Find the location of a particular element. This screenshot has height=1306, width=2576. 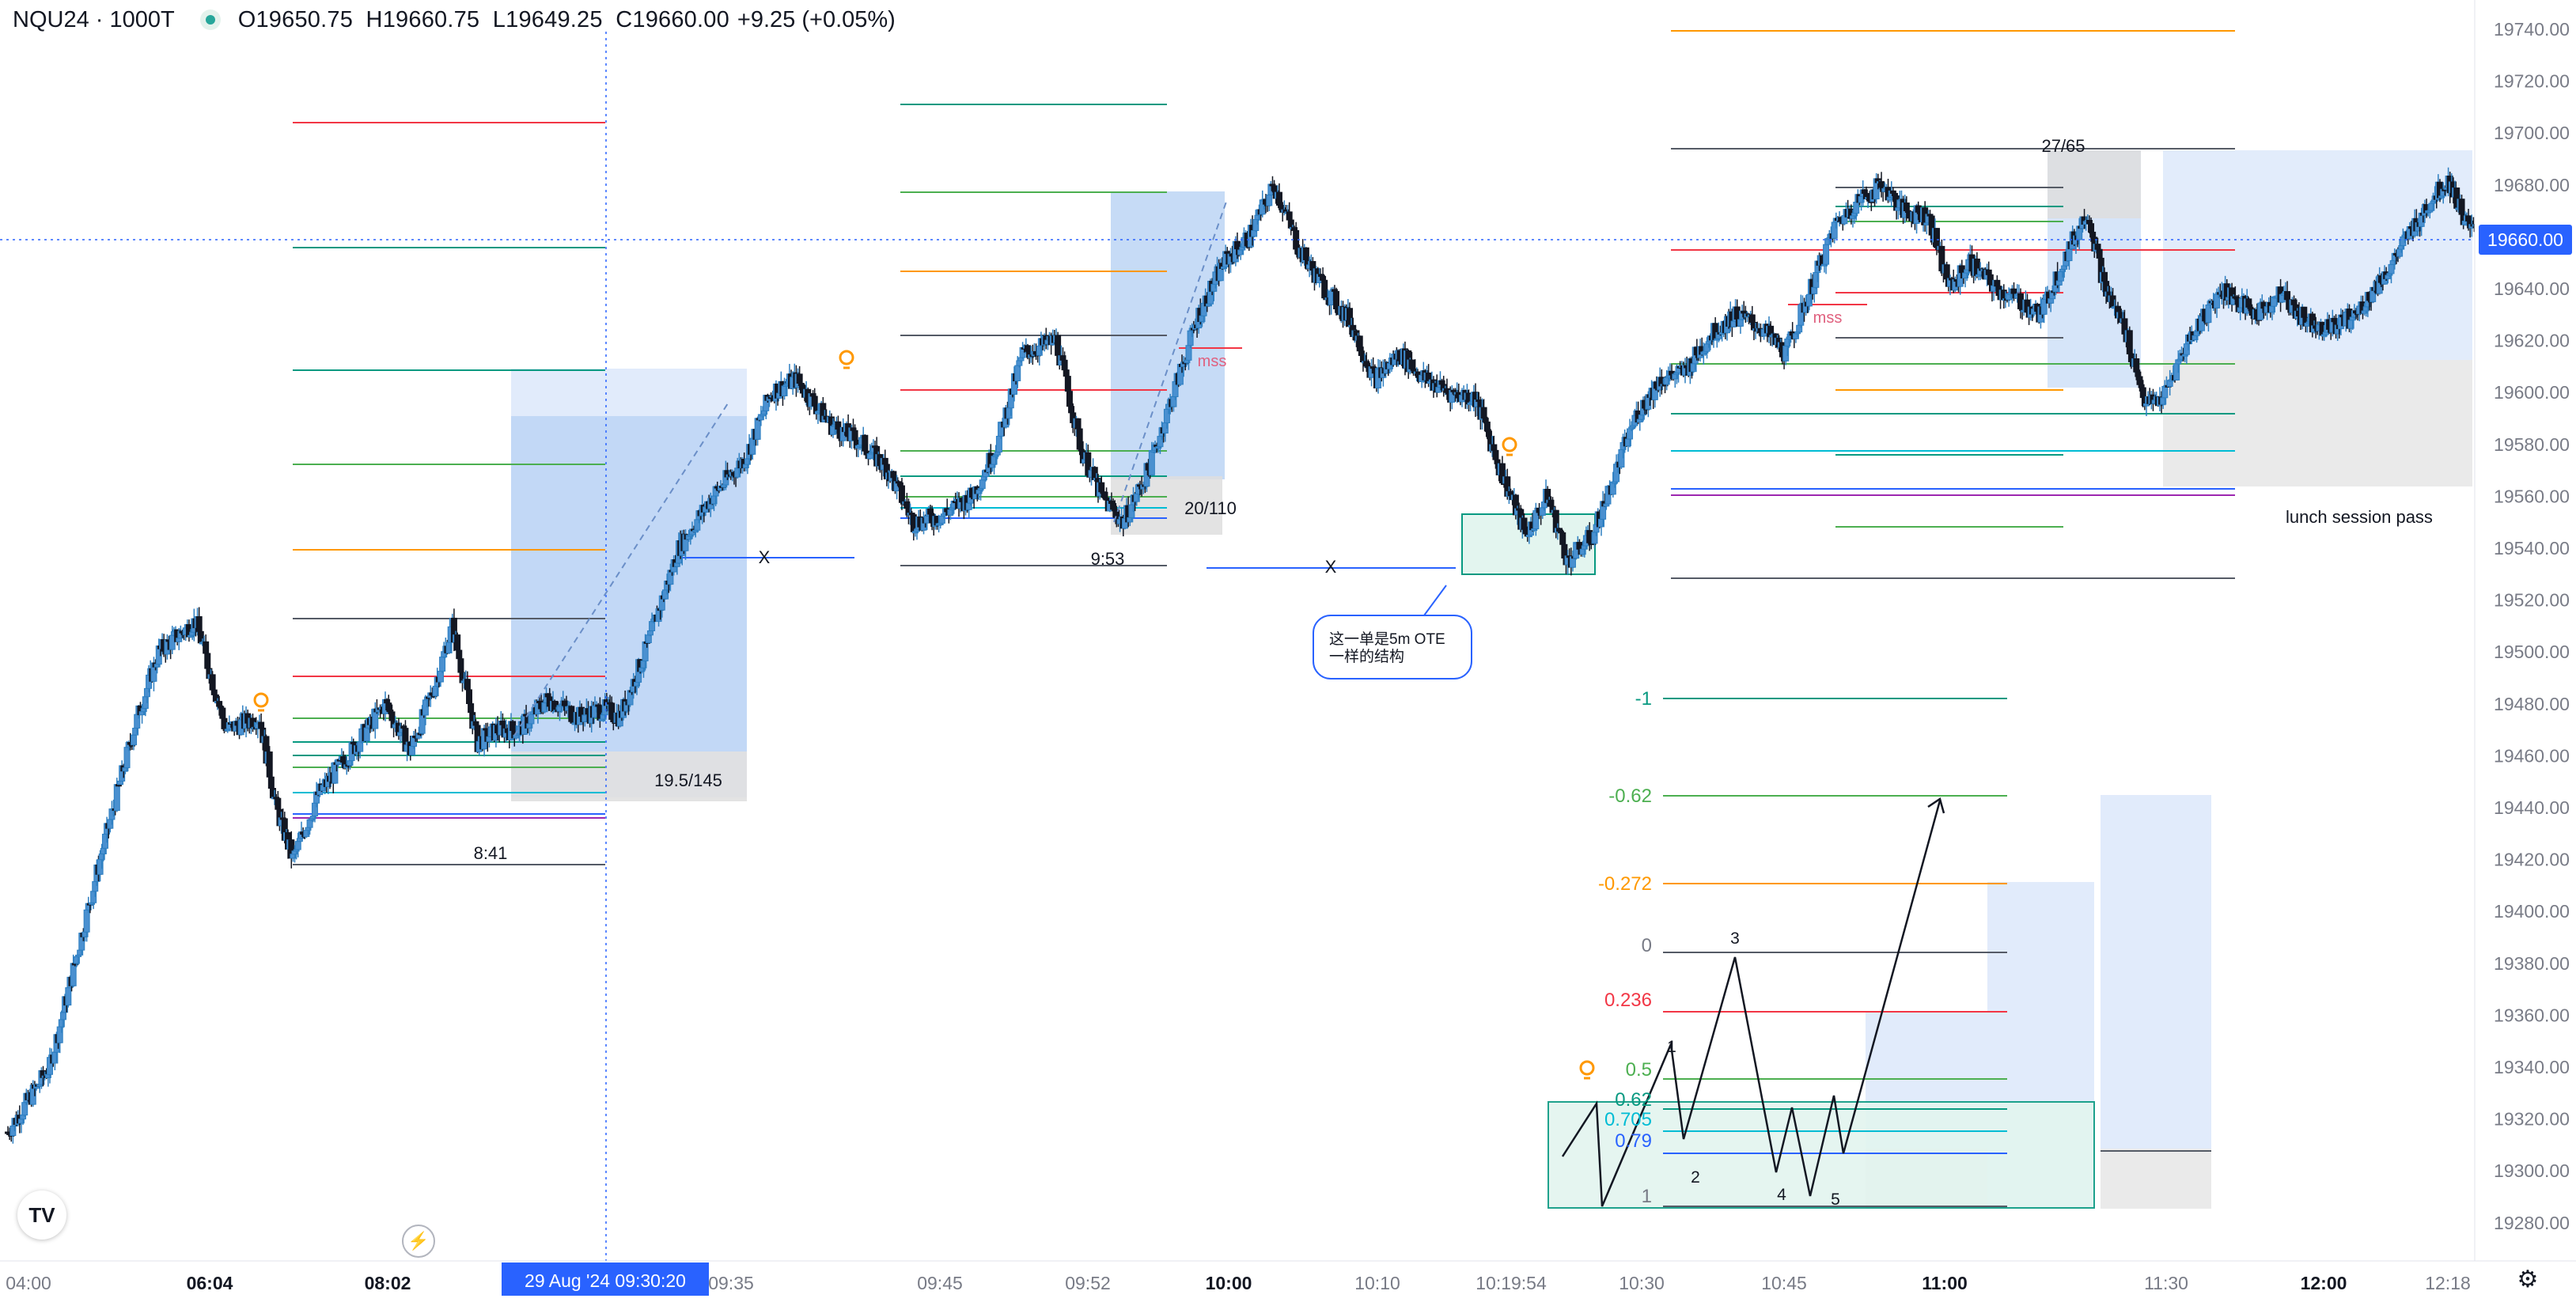

price-tick: 19500.00 is located at coordinates (2532, 652).